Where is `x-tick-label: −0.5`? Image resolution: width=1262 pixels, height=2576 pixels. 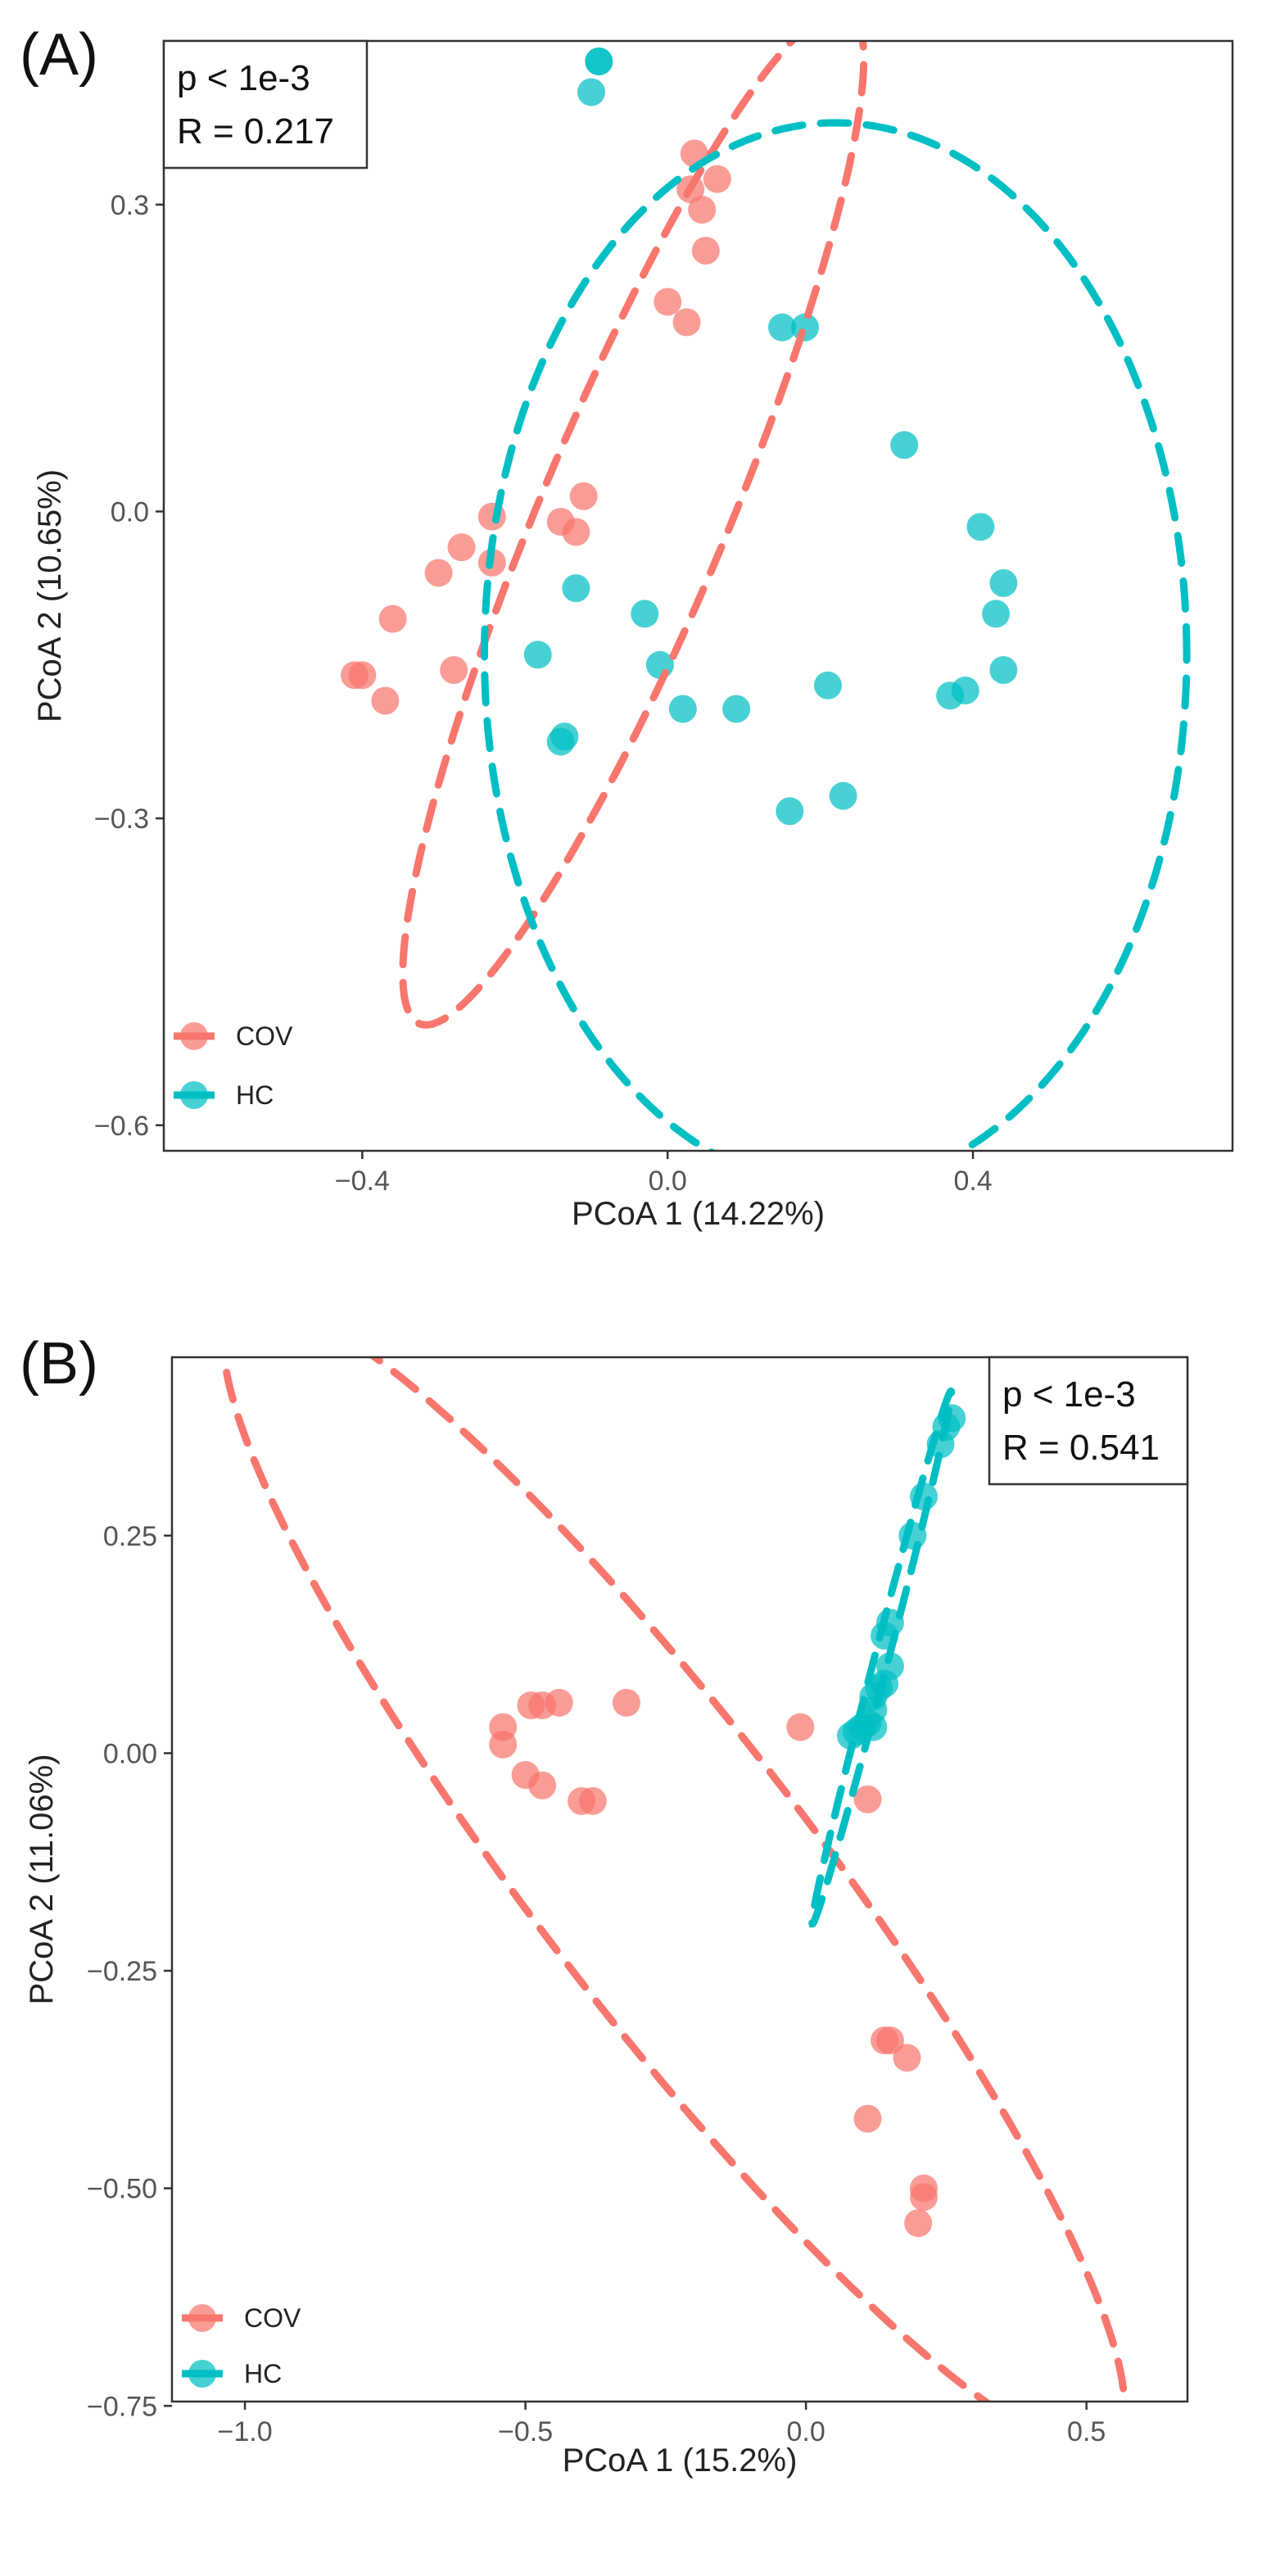
x-tick-label: −0.5 is located at coordinates (525, 2431).